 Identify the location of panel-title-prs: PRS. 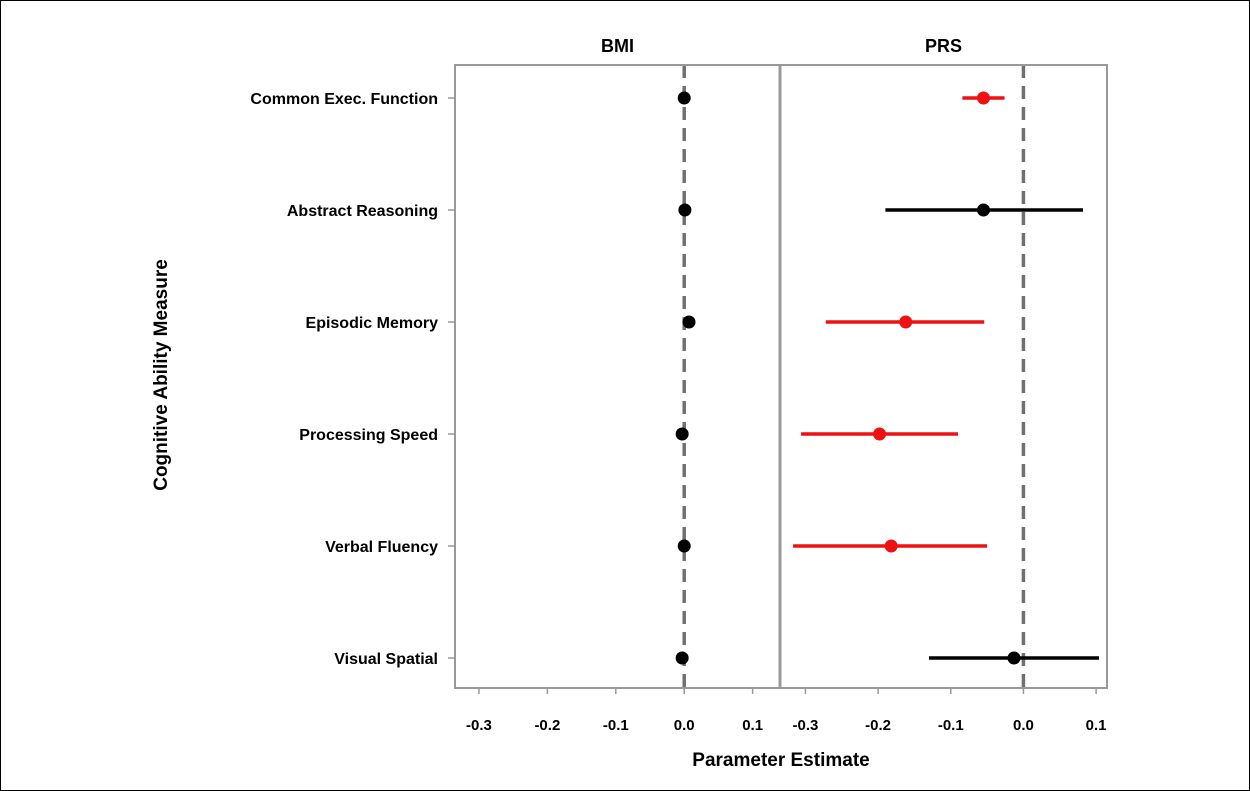
(943, 46).